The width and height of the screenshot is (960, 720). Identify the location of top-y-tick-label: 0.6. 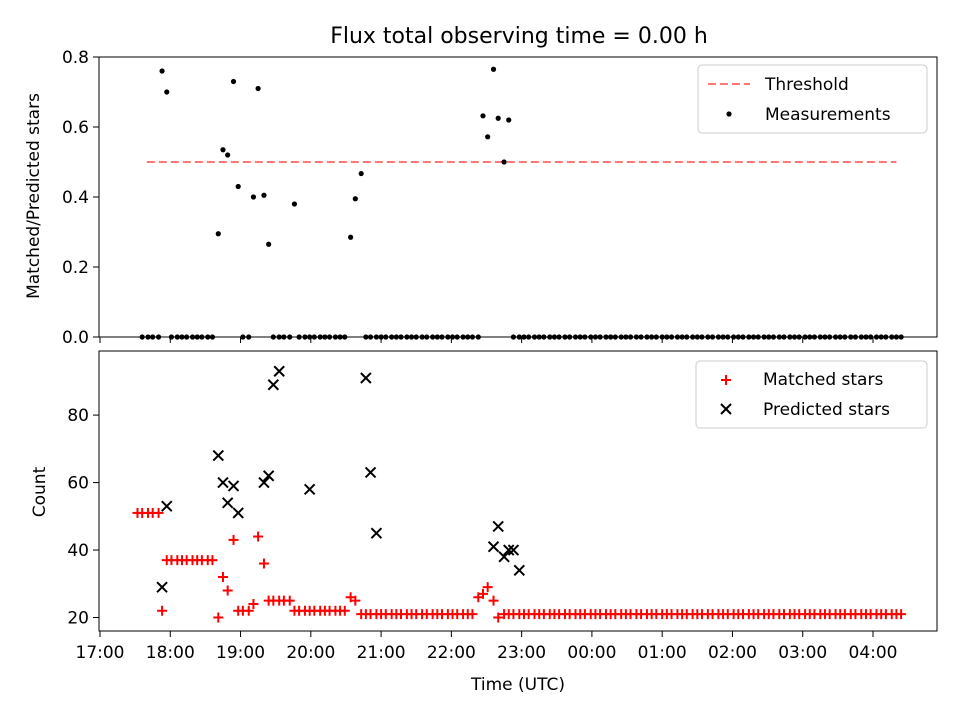
(75, 128).